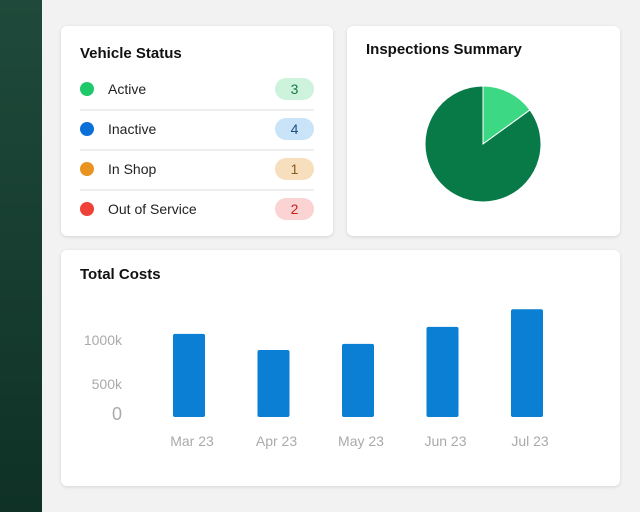 The width and height of the screenshot is (640, 512). Describe the element at coordinates (197, 169) in the screenshot. I see `status-row: In Shop 1` at that location.